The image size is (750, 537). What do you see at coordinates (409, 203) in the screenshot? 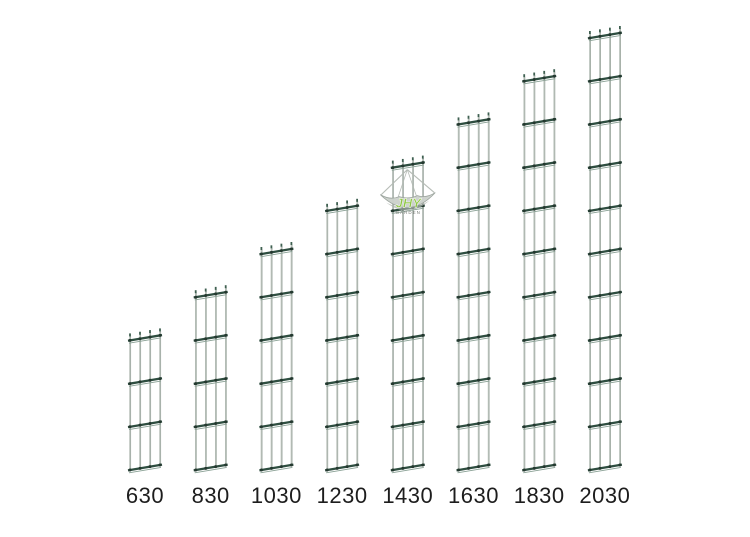
I see `watermark-main-text: JHY` at bounding box center [409, 203].